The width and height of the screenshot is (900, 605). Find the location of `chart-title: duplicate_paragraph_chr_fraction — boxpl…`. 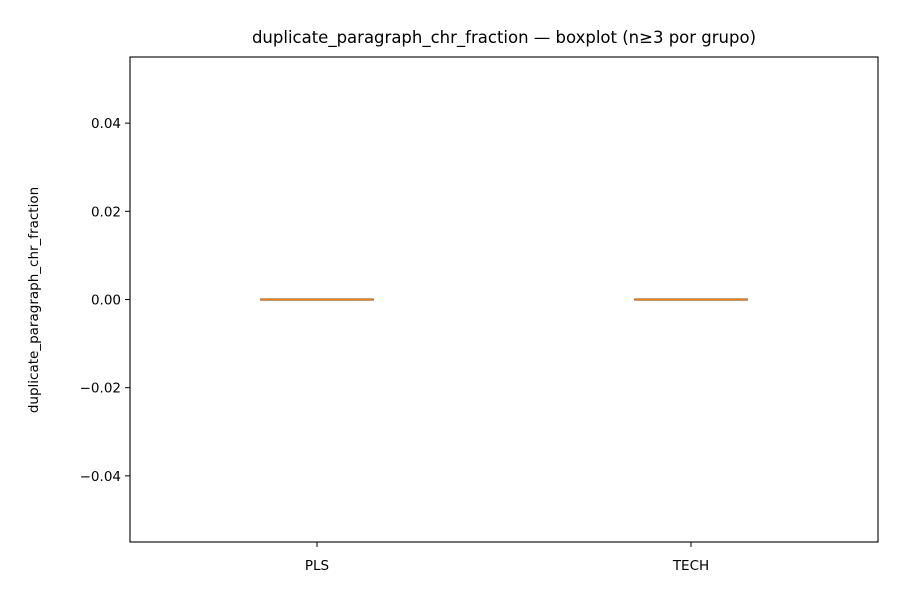

chart-title: duplicate_paragraph_chr_fraction — boxpl… is located at coordinates (504, 38).